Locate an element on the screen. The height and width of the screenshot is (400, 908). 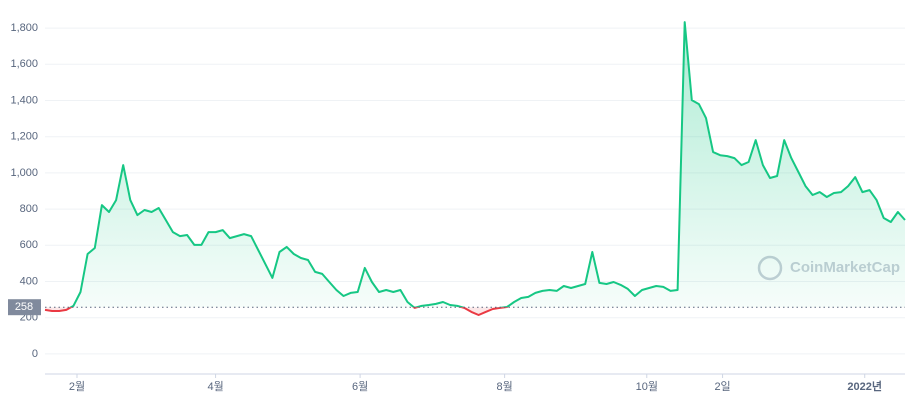
y-tick-label: 400 is located at coordinates (29, 281).